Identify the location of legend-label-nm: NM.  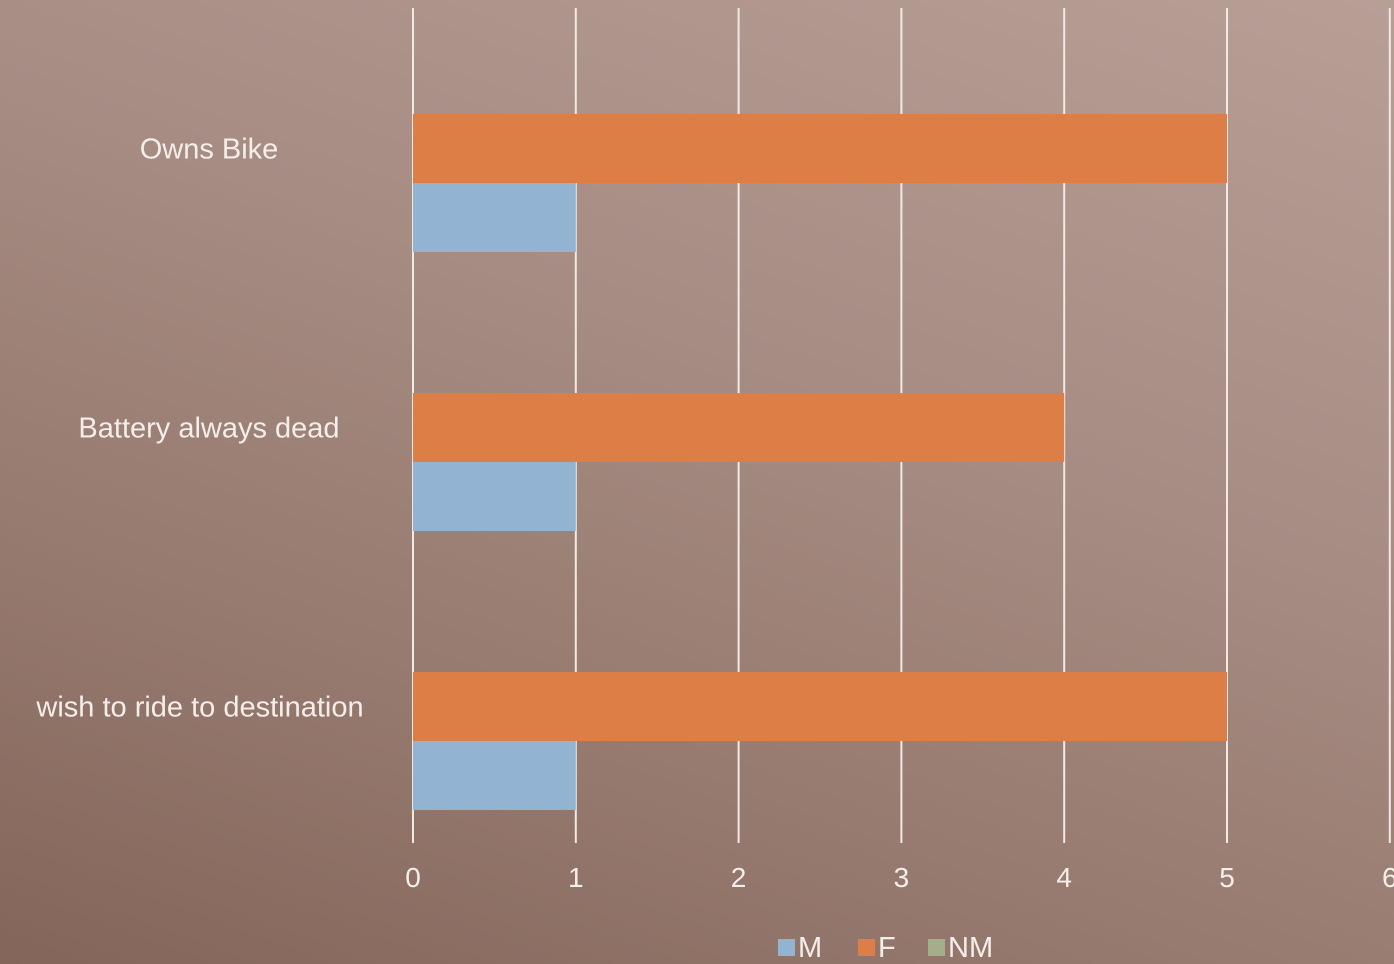
(970, 948).